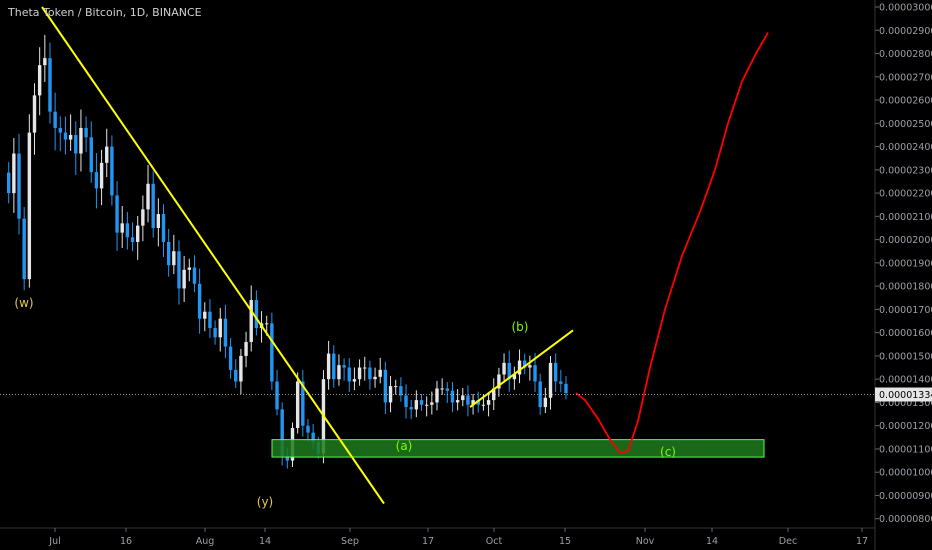 The height and width of the screenshot is (550, 932). Describe the element at coordinates (905, 240) in the screenshot. I see `price-tick-label: 0.00002000` at that location.